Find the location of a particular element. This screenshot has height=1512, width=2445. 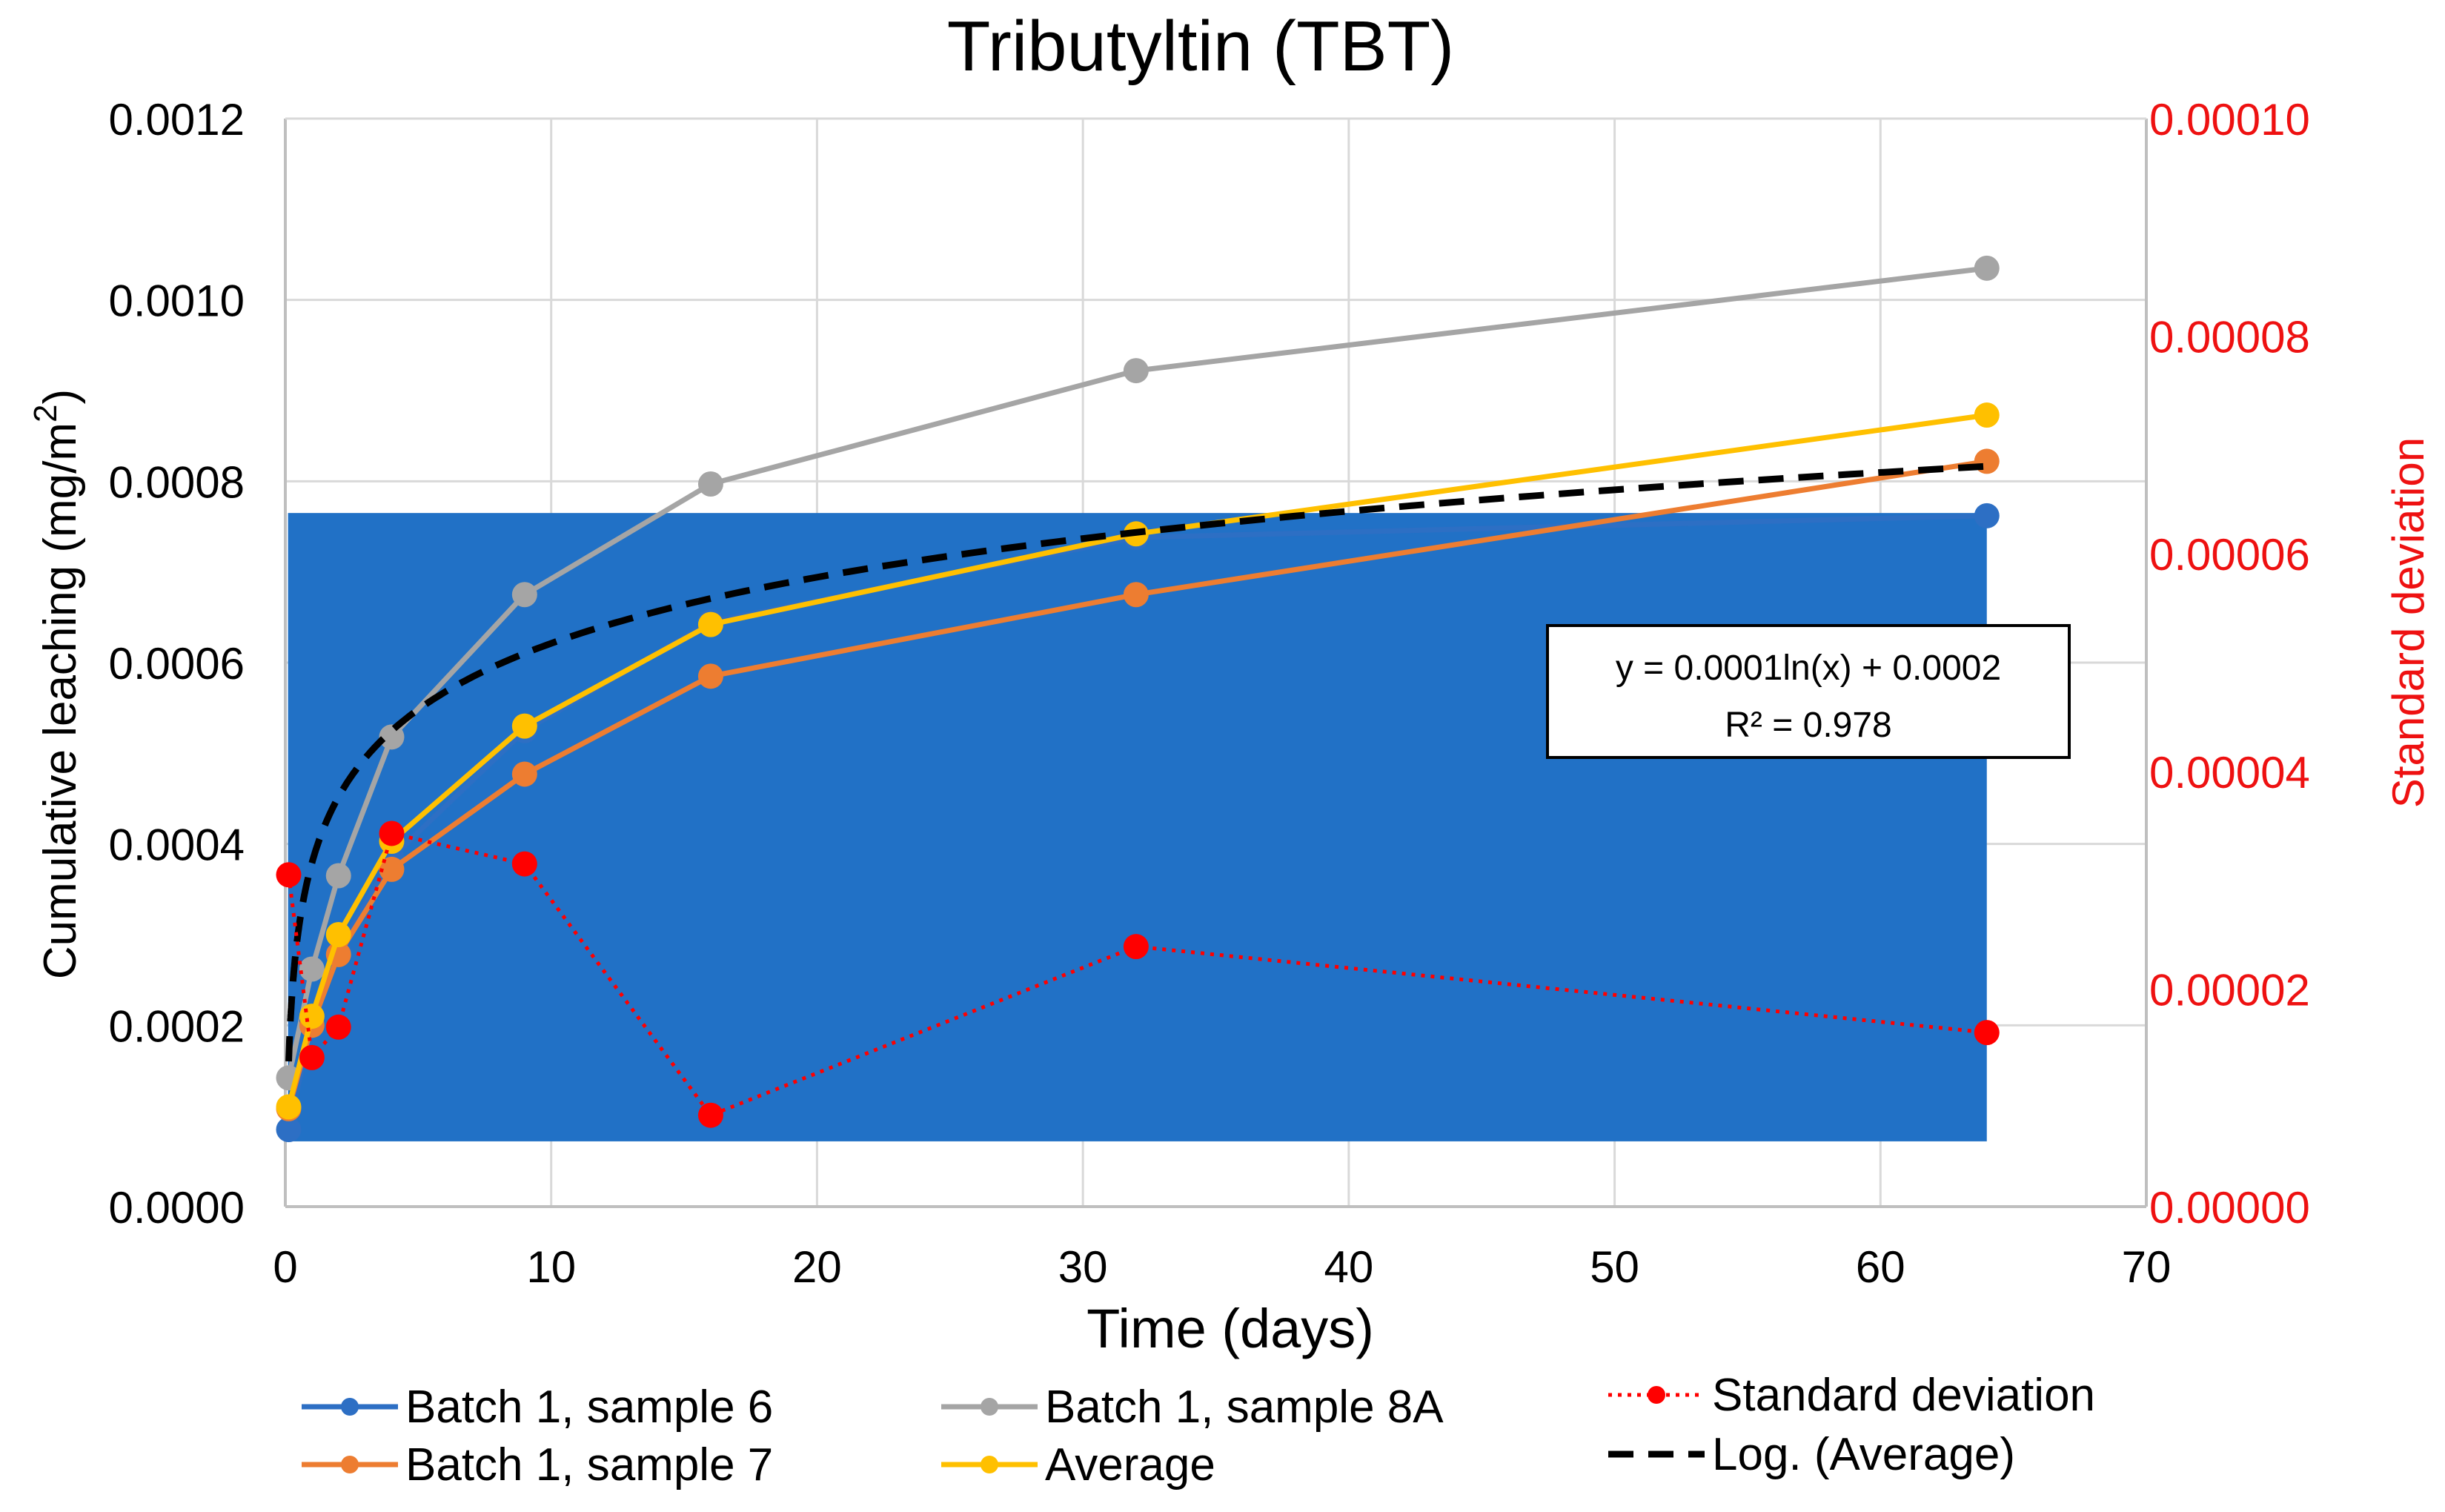

trendline-equation-box: y = 0.0001ln(x) + 0.0002 R² = 0.978 is located at coordinates (1808, 692).